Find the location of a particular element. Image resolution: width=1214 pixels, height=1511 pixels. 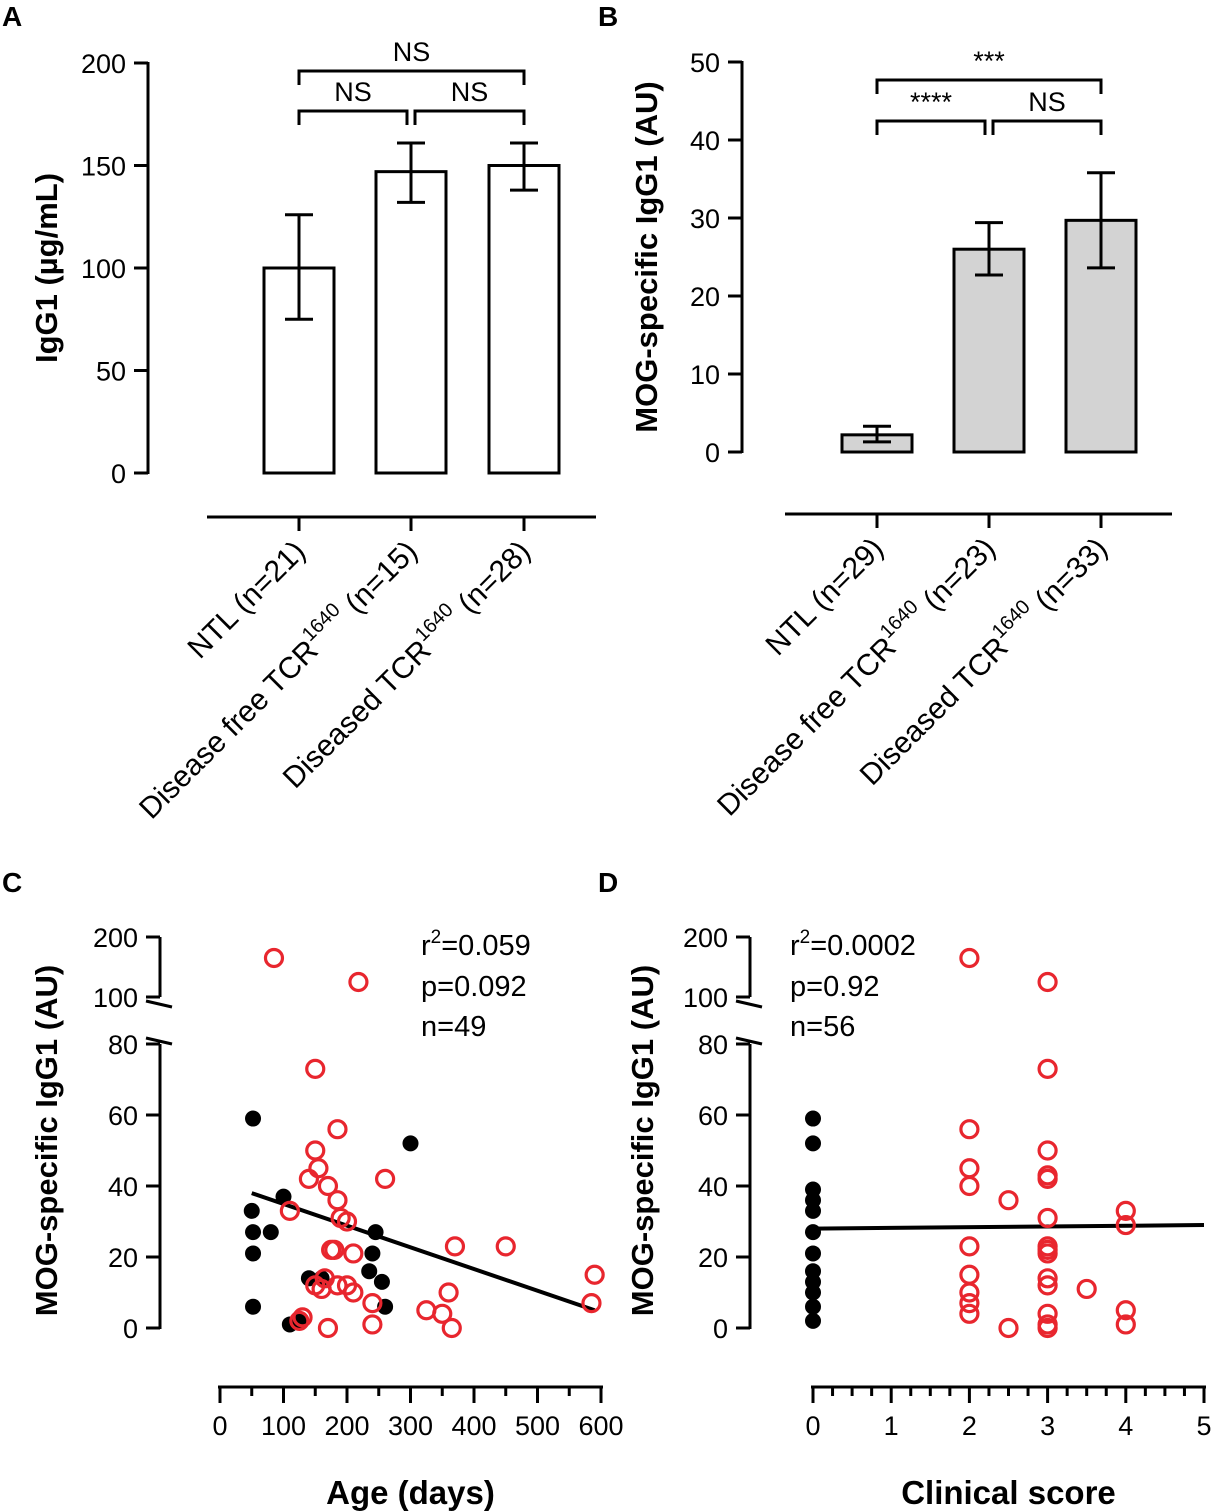

stat-n: n=56 is located at coordinates (822, 1027).